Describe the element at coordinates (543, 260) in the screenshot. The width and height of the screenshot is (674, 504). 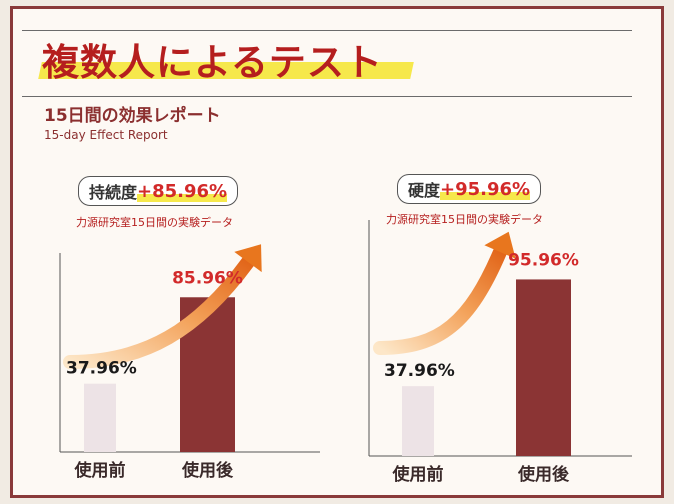
I see `data-label: 95.96%` at that location.